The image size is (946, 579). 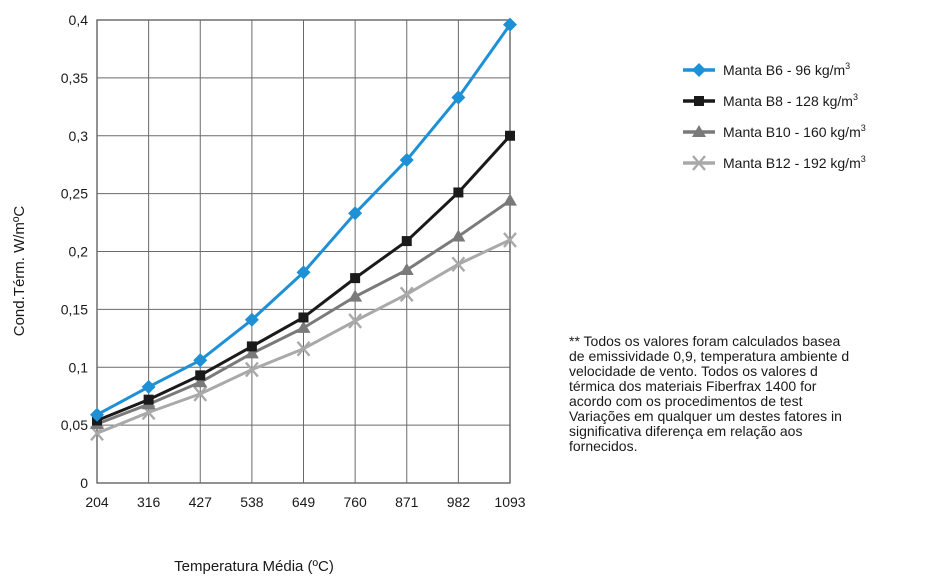 I want to click on footnote-line: significativa diferença em relação aos, so click(x=686, y=431).